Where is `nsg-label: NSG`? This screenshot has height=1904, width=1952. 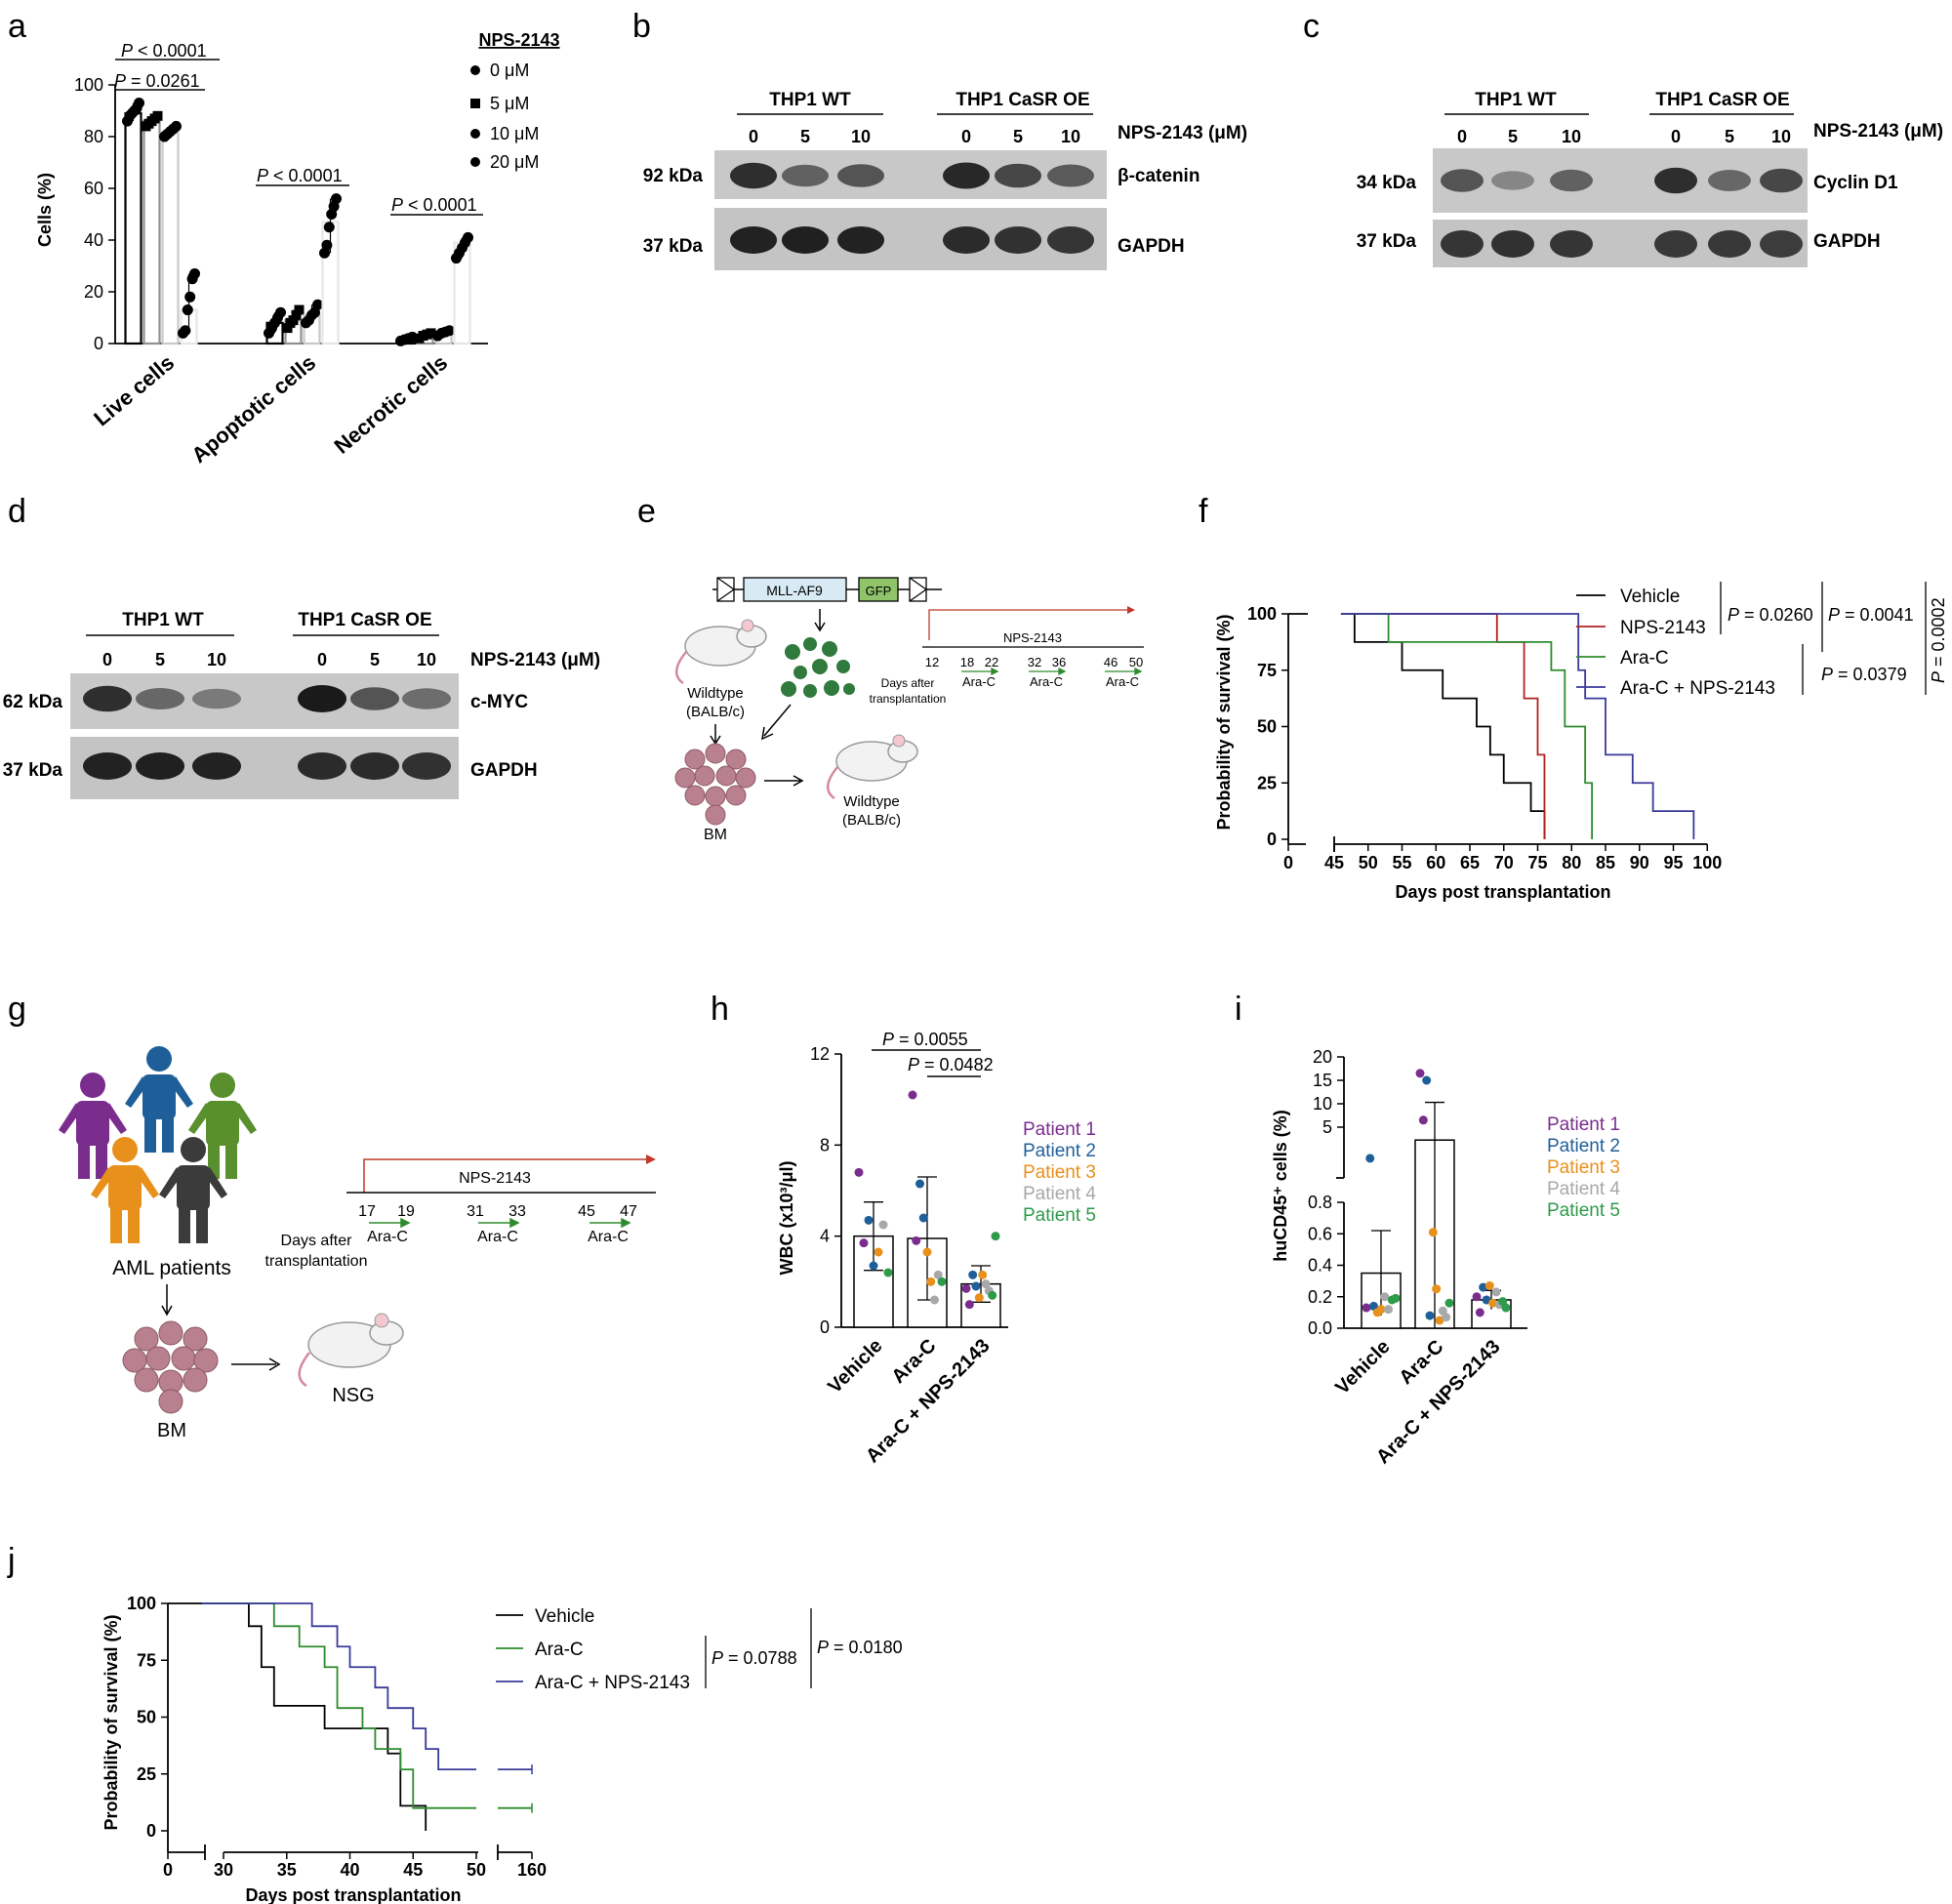
nsg-label: NSG is located at coordinates (353, 1395).